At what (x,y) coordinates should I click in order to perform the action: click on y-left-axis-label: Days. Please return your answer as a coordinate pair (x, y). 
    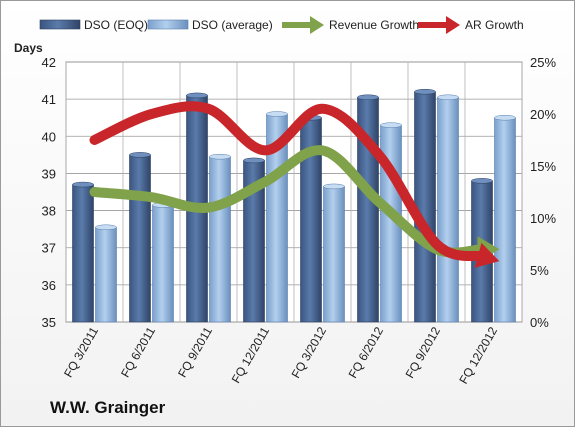
    Looking at the image, I should click on (28, 48).